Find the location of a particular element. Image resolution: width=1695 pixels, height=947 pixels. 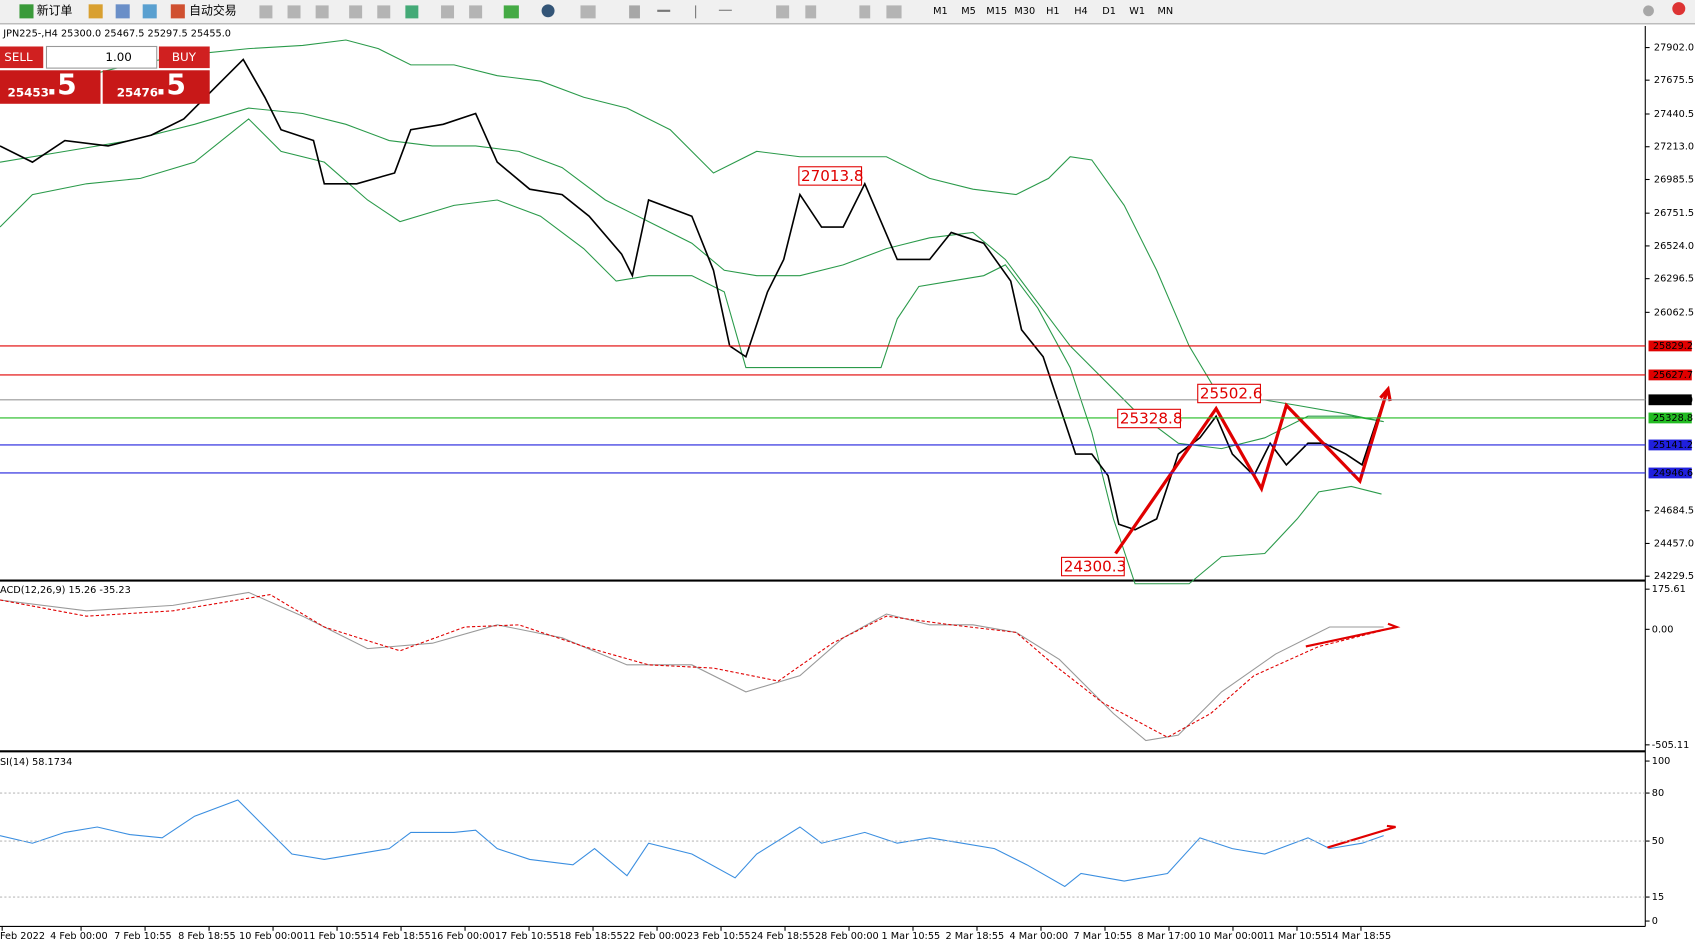

date-label: 1 Mar 10:55 is located at coordinates (910, 936).